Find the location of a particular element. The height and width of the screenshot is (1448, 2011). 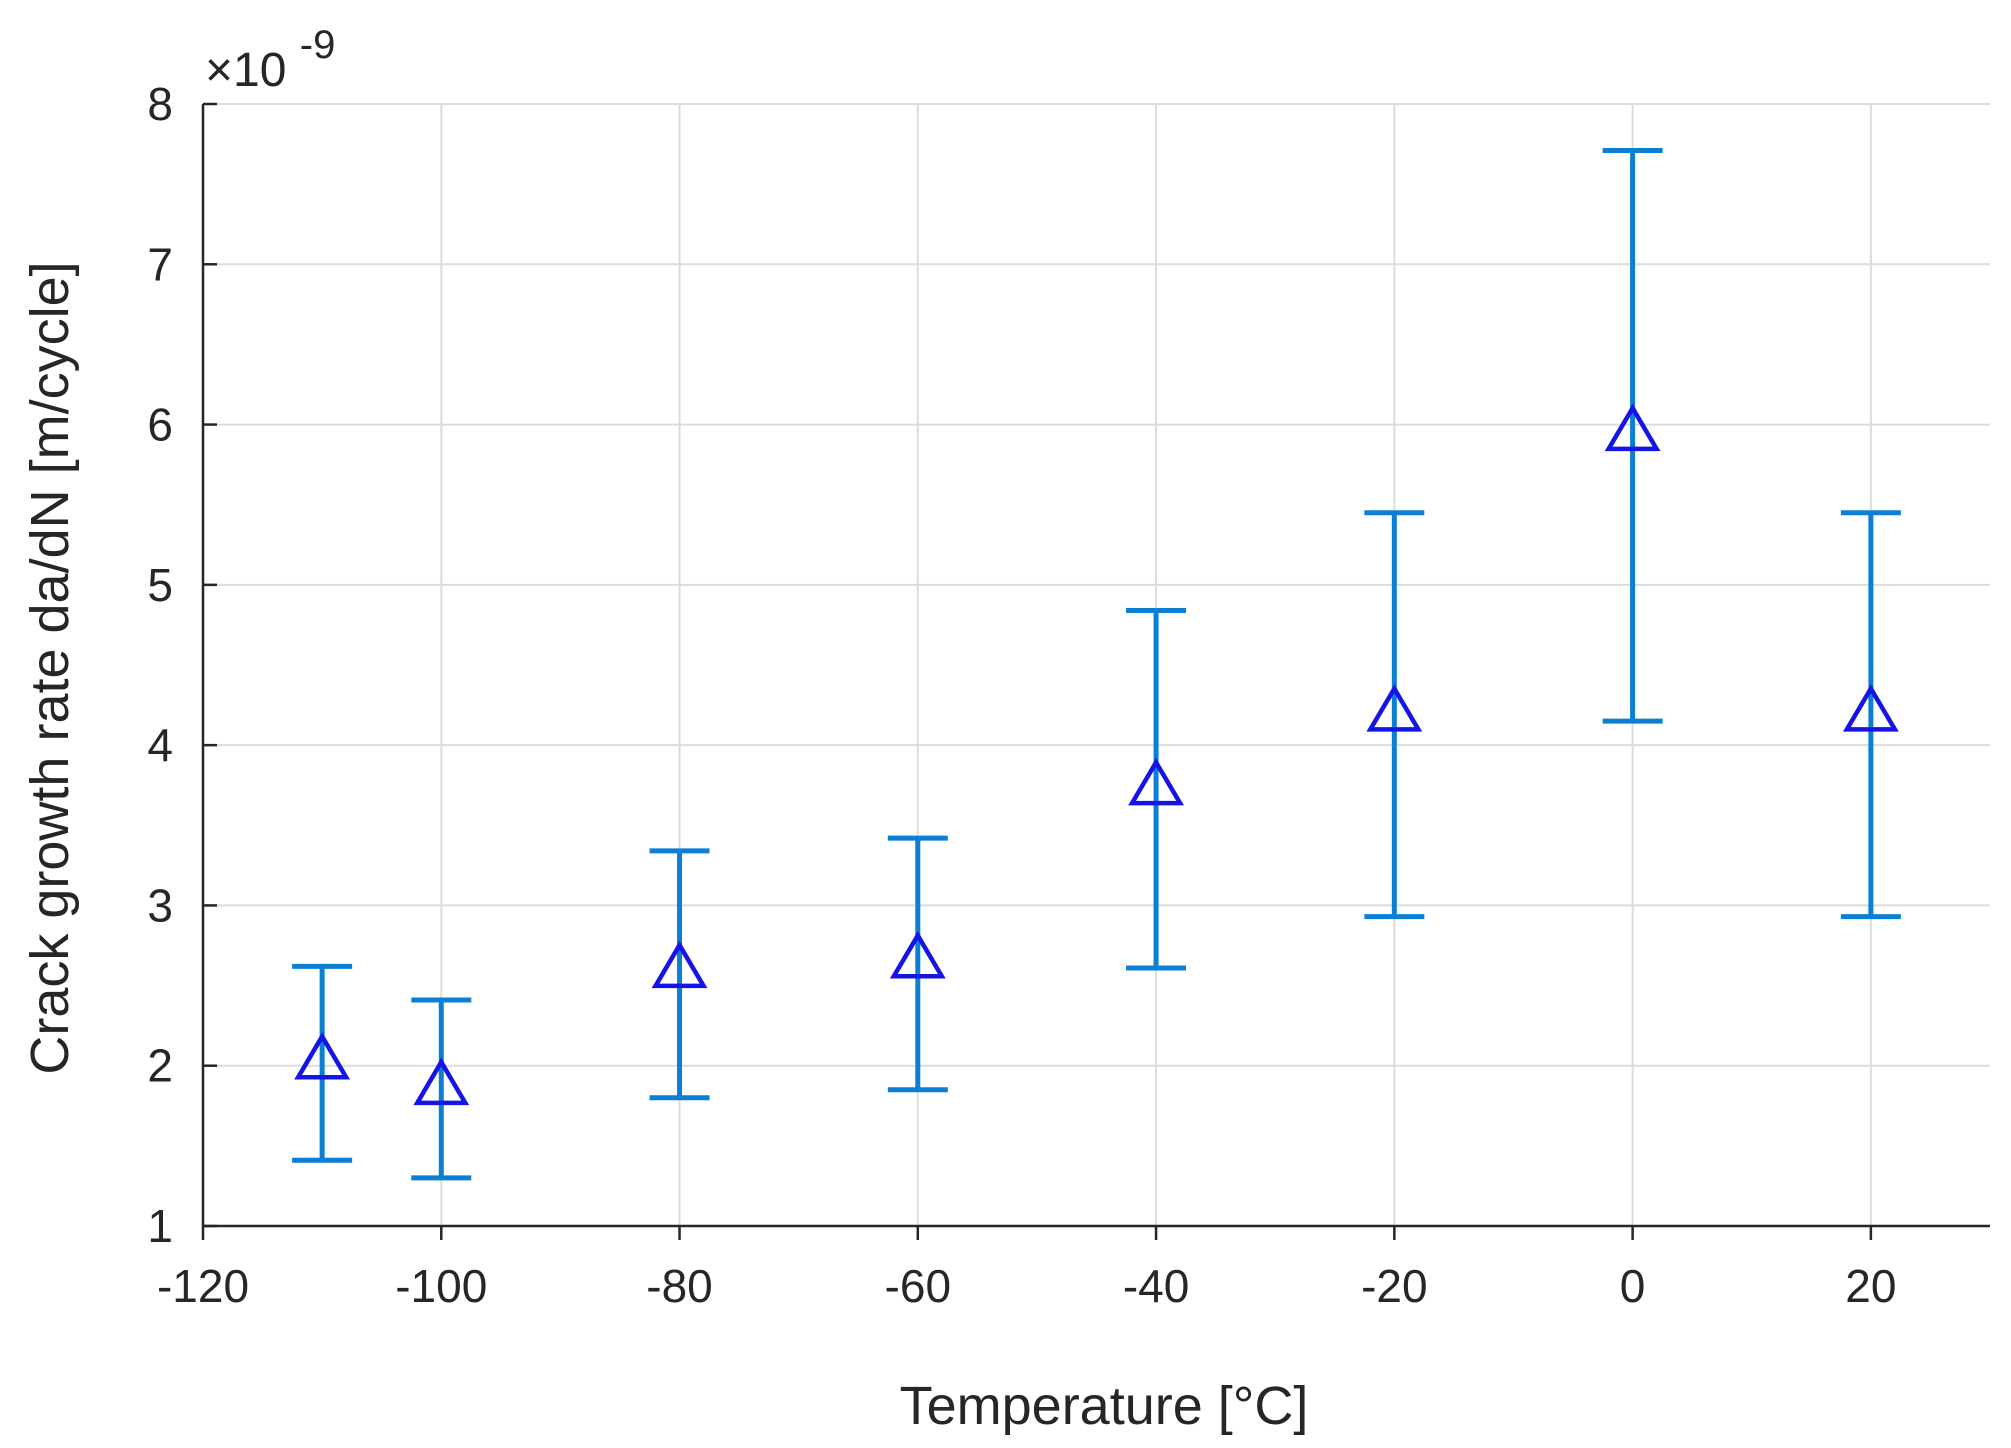

x-tick-label: -80 is located at coordinates (679, 1286).